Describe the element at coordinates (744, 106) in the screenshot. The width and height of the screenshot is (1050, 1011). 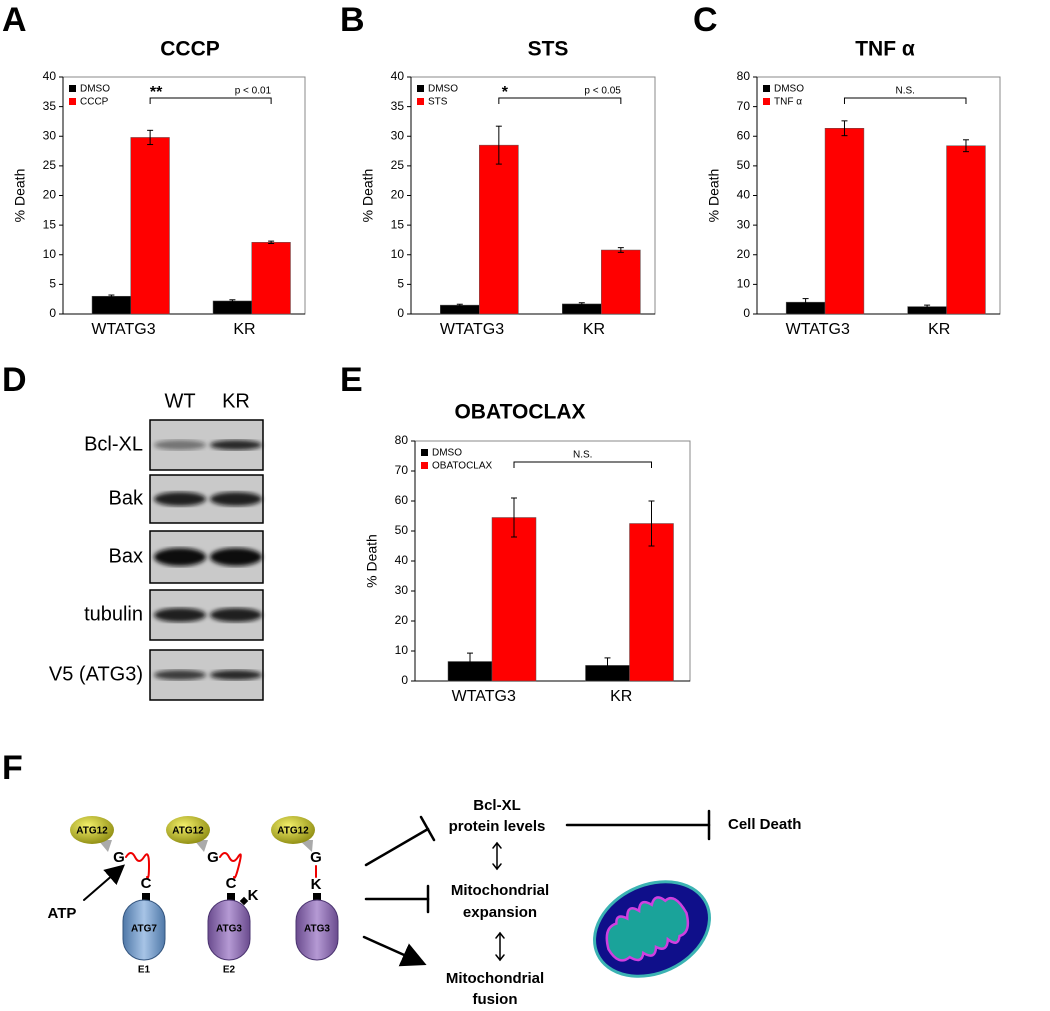
I see `y-tick-label: 70` at that location.